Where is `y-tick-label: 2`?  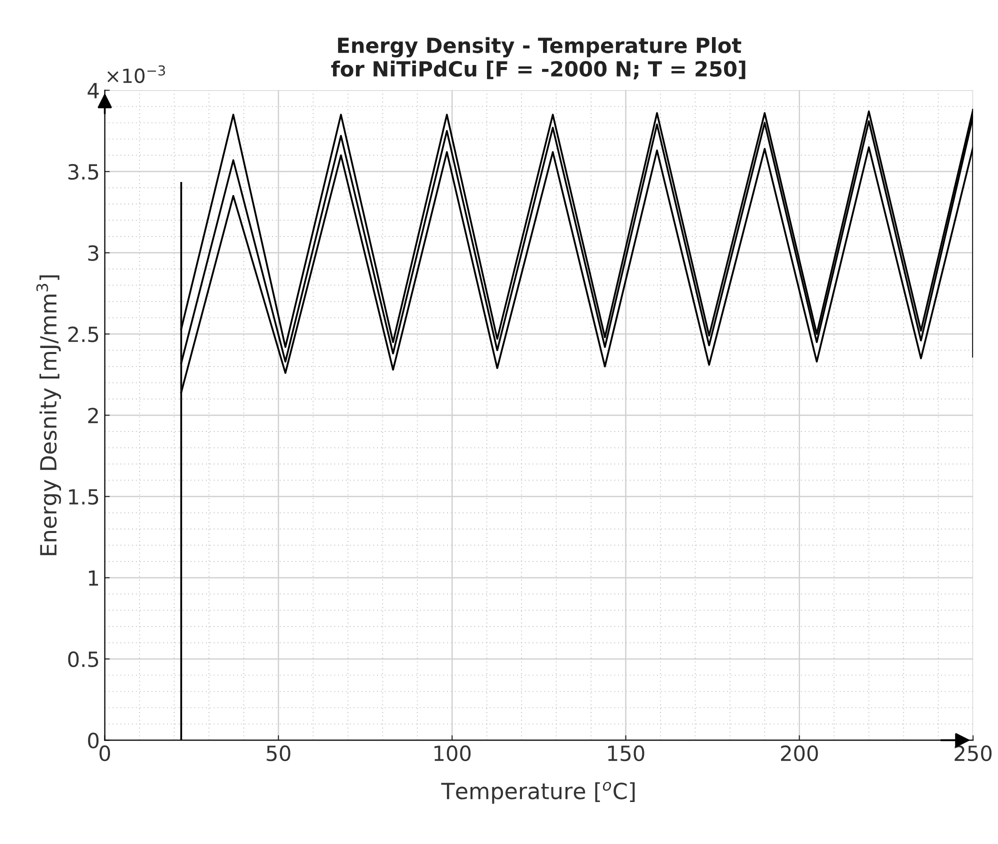 y-tick-label: 2 is located at coordinates (93, 416).